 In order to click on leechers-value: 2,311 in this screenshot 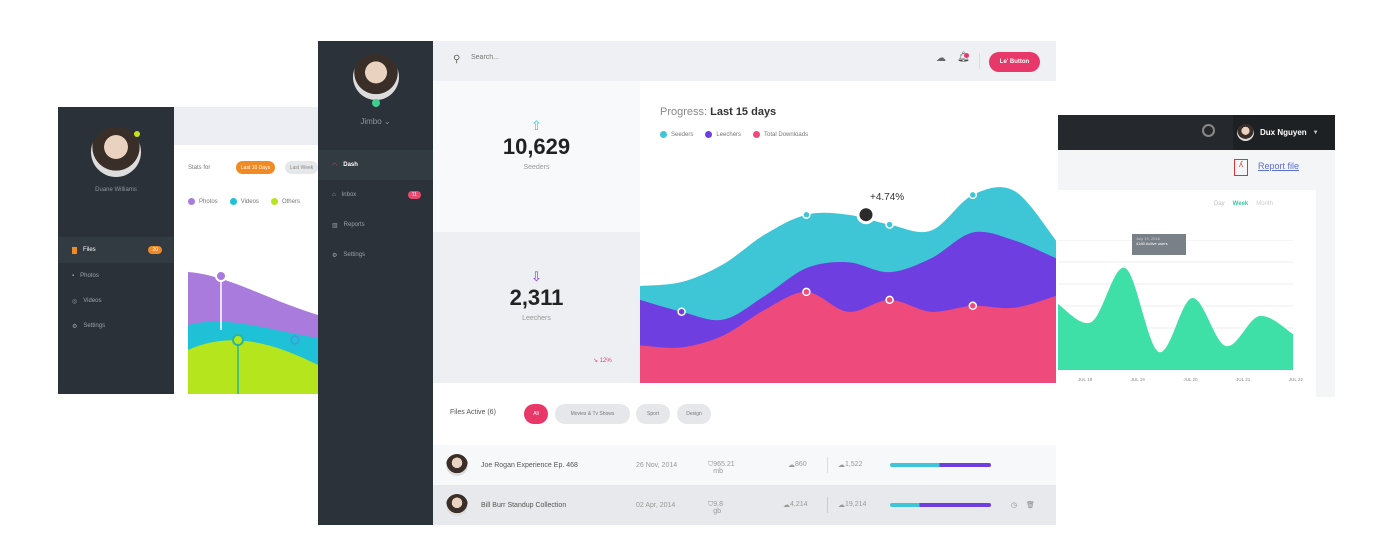, I will do `click(536, 297)`.